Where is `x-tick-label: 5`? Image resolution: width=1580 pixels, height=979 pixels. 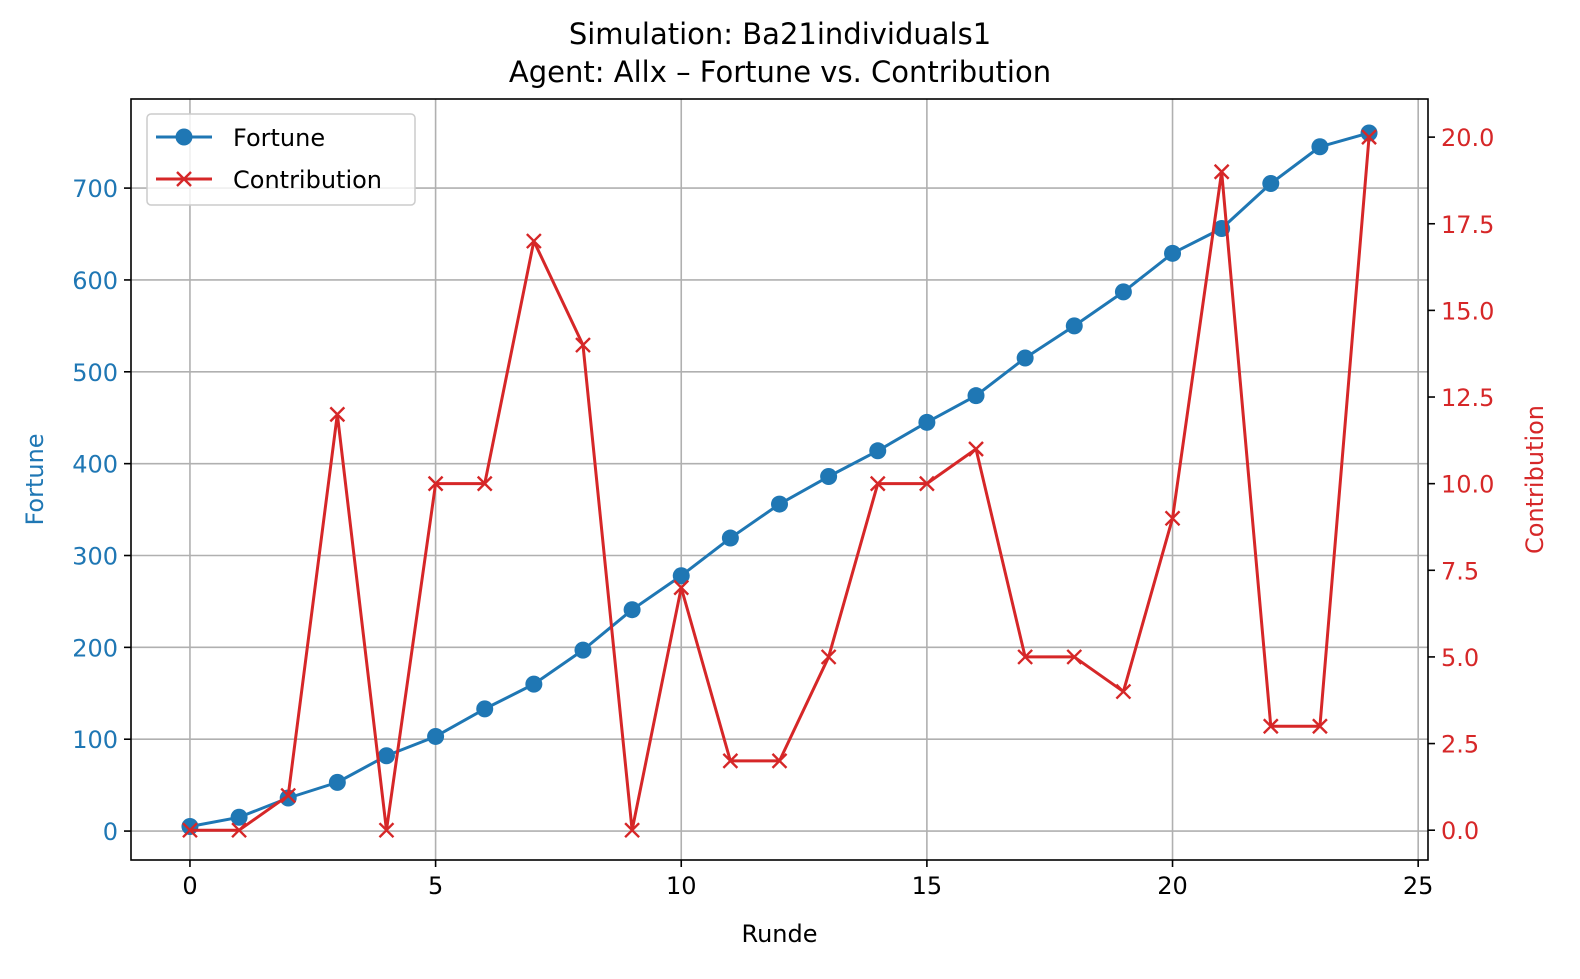
x-tick-label: 5 is located at coordinates (435, 886).